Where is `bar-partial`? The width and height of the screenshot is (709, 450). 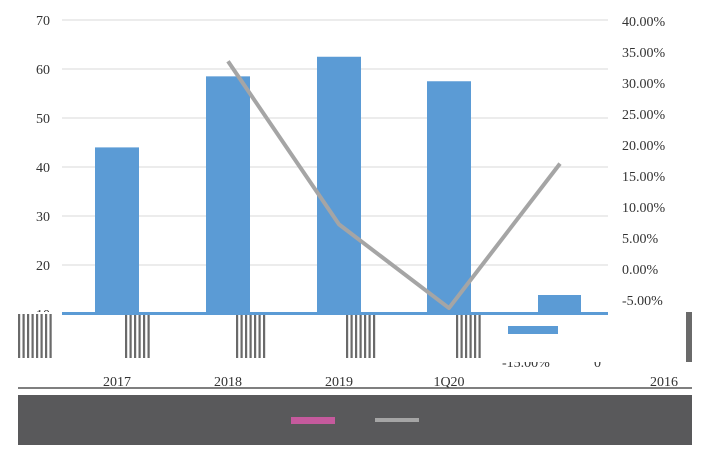 bar-partial is located at coordinates (559, 303).